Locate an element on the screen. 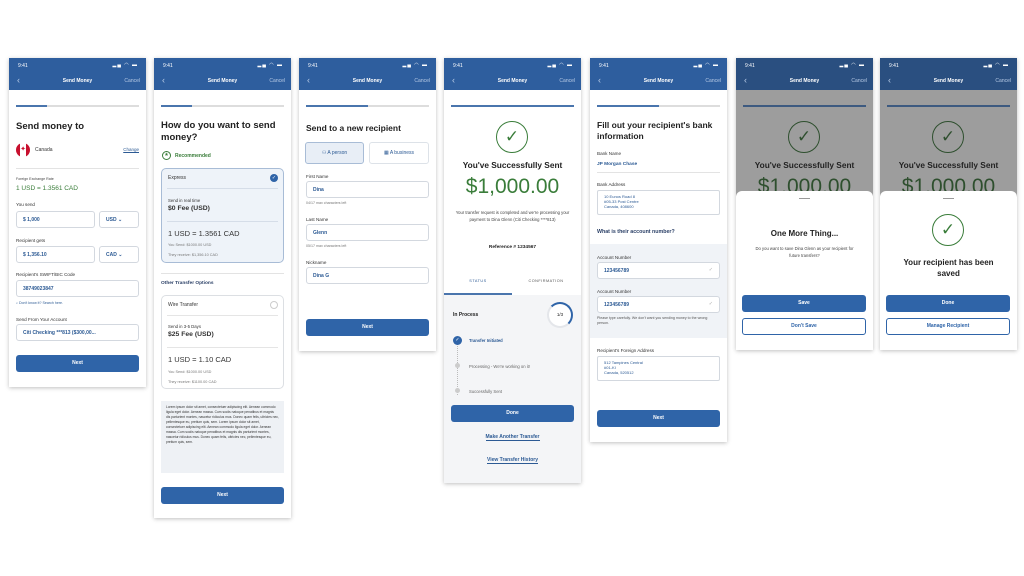 Image resolution: width=1024 pixels, height=576 pixels. step-done-icon: ✓ is located at coordinates (457, 340).